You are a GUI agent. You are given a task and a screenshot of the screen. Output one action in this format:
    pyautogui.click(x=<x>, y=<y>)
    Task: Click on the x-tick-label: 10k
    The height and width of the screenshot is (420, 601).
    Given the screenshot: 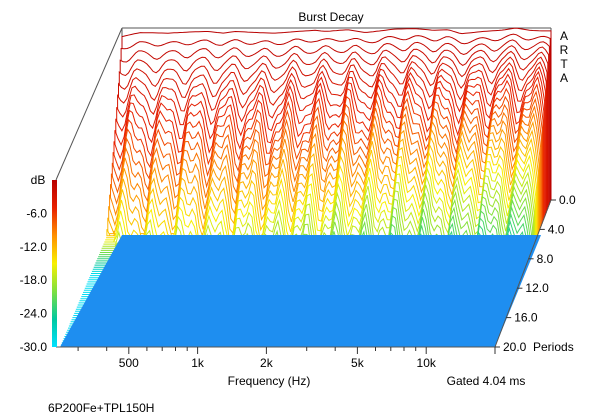 What is the action you would take?
    pyautogui.click(x=427, y=363)
    